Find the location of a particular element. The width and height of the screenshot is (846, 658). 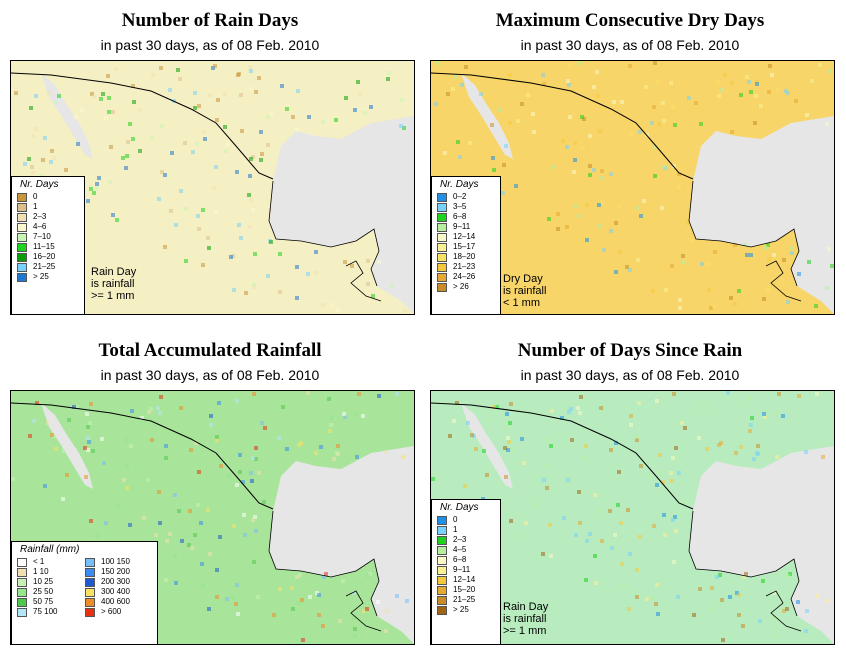

legend-label: 4–6 is located at coordinates (40, 226).